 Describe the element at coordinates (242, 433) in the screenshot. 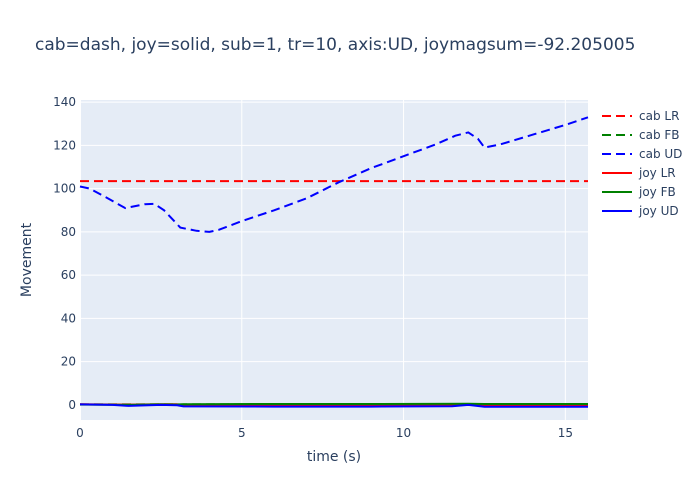

I see `x-tick-label: 5` at that location.